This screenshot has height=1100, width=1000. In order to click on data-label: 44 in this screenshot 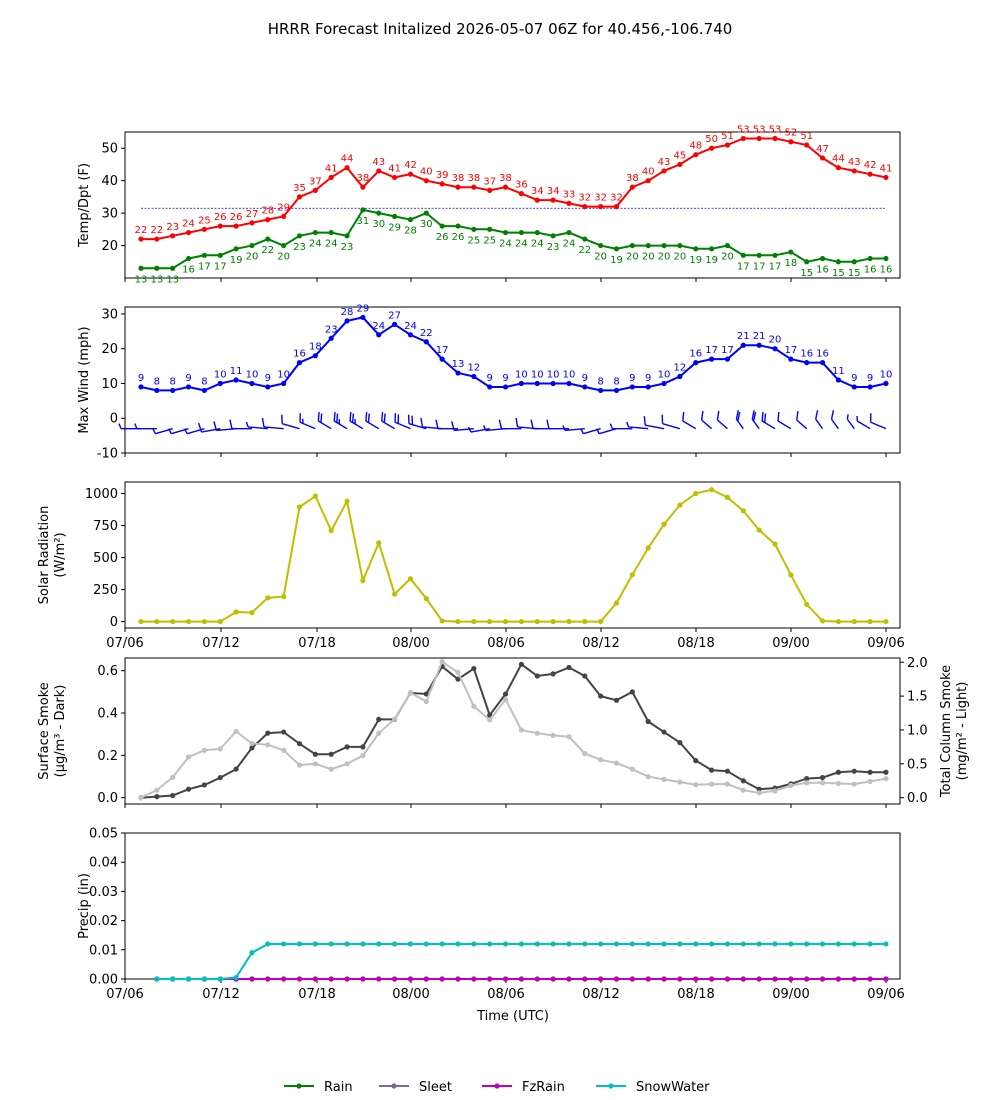, I will do `click(347, 159)`.